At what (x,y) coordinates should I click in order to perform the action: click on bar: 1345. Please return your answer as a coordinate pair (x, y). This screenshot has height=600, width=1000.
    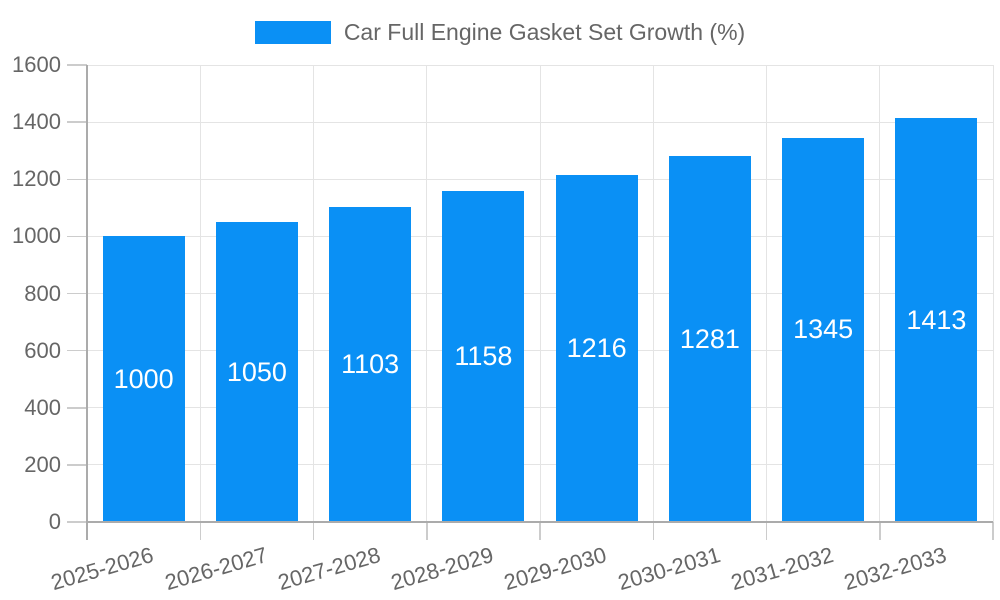
    Looking at the image, I should click on (823, 329).